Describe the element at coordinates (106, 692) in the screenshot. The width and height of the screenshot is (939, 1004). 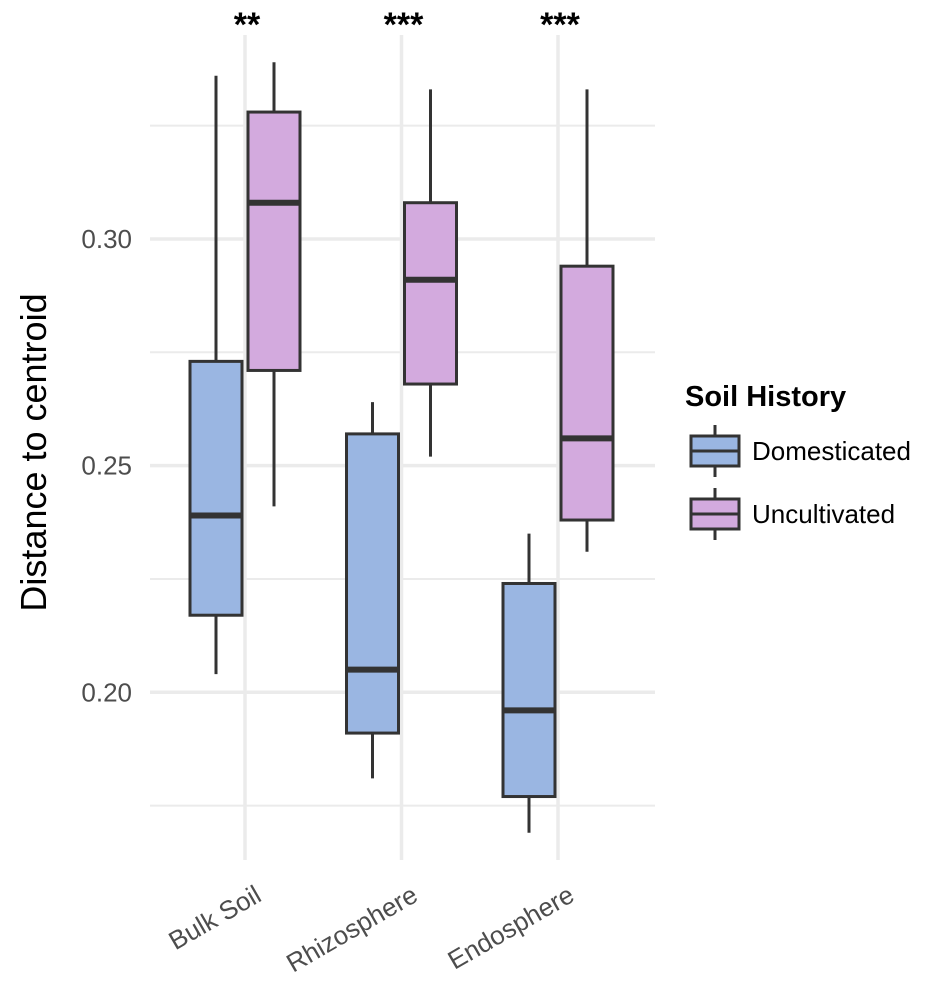
I see `y-tick-label: 0.20` at that location.